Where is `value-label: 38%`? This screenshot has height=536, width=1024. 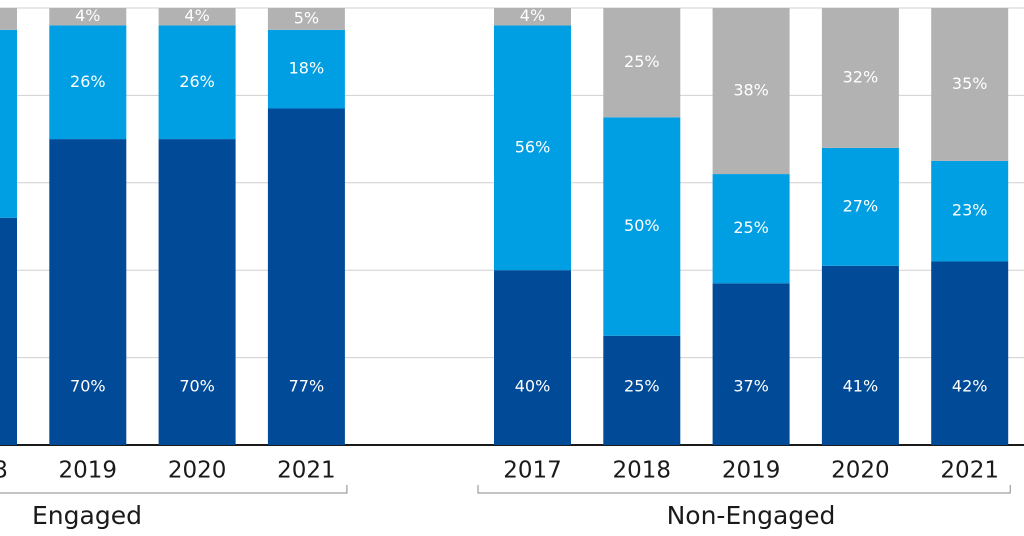
value-label: 38% is located at coordinates (751, 90).